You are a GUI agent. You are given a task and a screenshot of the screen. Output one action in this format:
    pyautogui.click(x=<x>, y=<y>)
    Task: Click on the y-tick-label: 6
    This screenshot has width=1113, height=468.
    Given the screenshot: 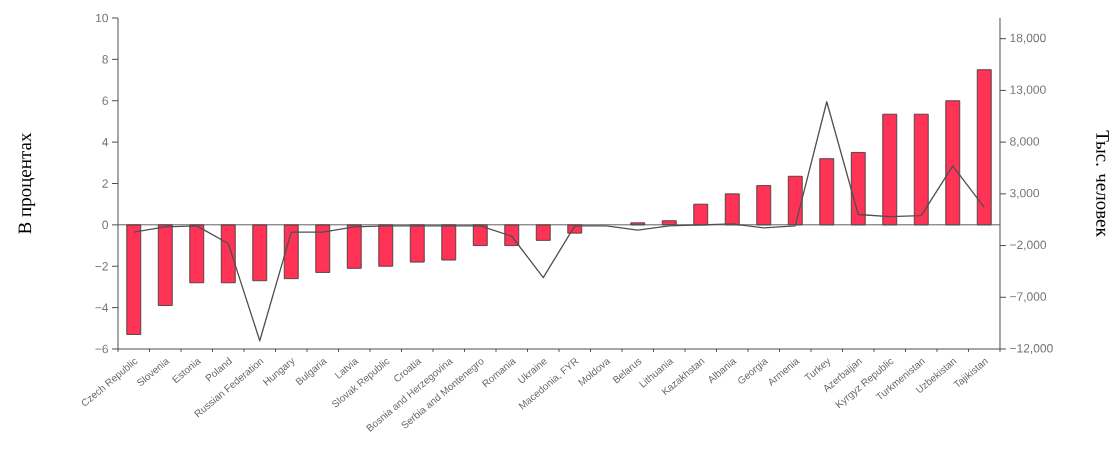 What is the action you would take?
    pyautogui.click(x=105, y=100)
    